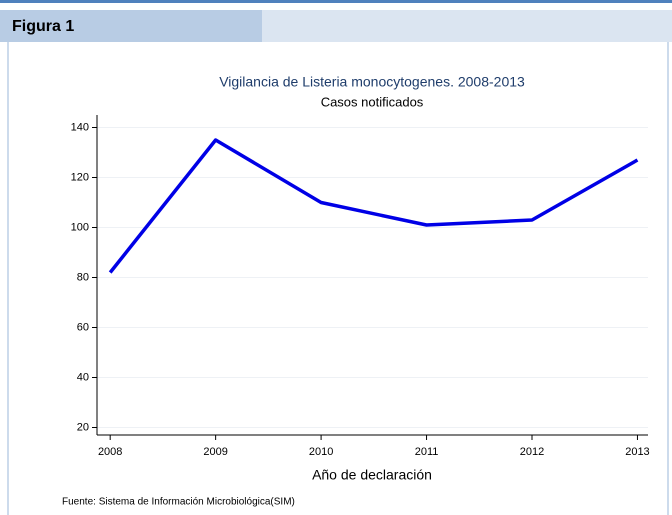 This screenshot has height=515, width=672. What do you see at coordinates (131, 26) in the screenshot?
I see `header-box` at bounding box center [131, 26].